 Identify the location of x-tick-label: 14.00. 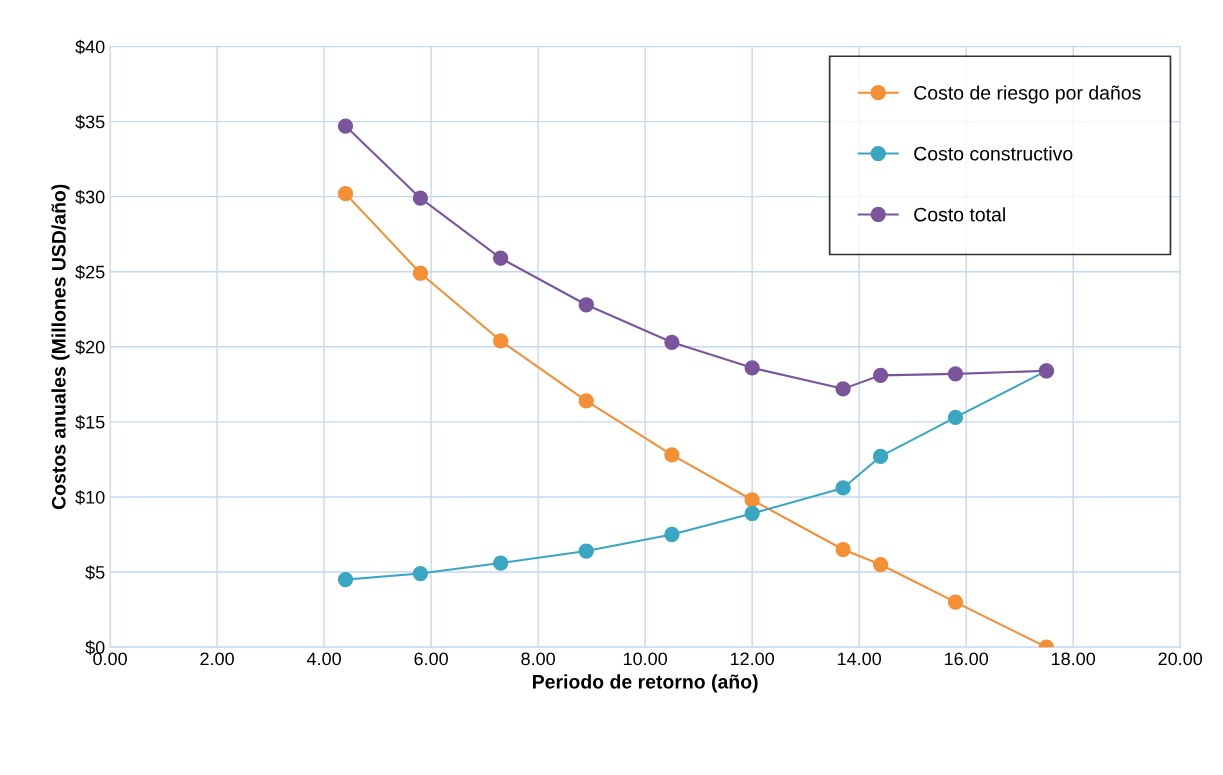
(859, 659).